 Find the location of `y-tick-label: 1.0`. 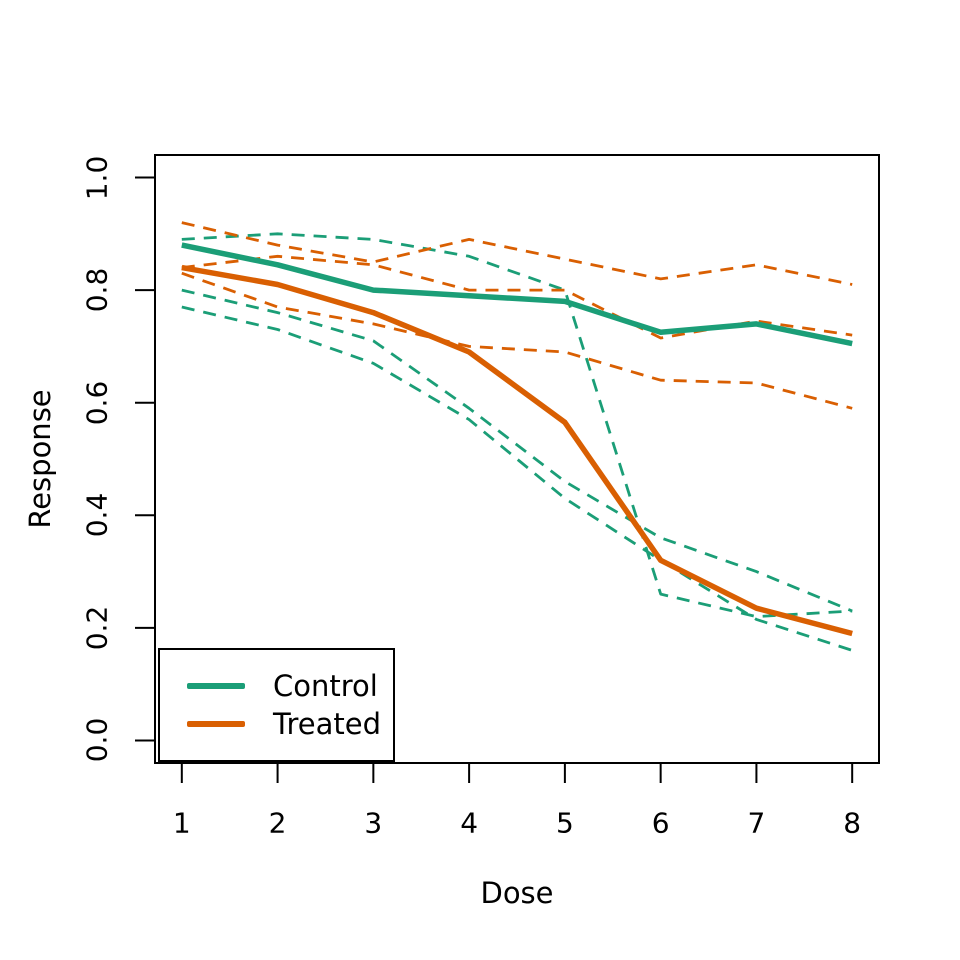

y-tick-label: 1.0 is located at coordinates (97, 177).